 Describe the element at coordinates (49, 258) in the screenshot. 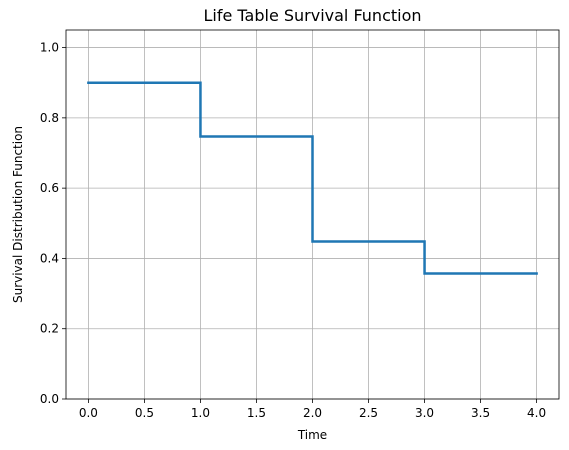

I see `y-tick-label: 0.4` at that location.